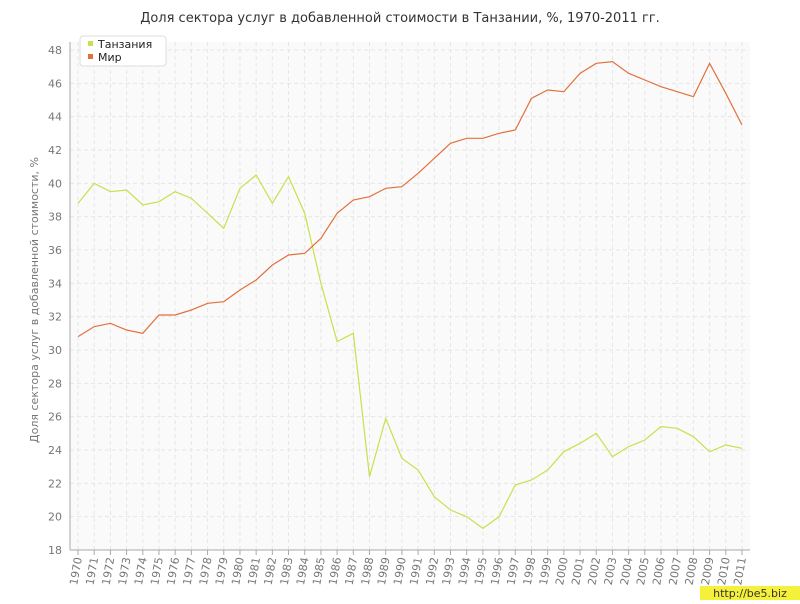  I want to click on y-tick-label: 34, so click(55, 283).